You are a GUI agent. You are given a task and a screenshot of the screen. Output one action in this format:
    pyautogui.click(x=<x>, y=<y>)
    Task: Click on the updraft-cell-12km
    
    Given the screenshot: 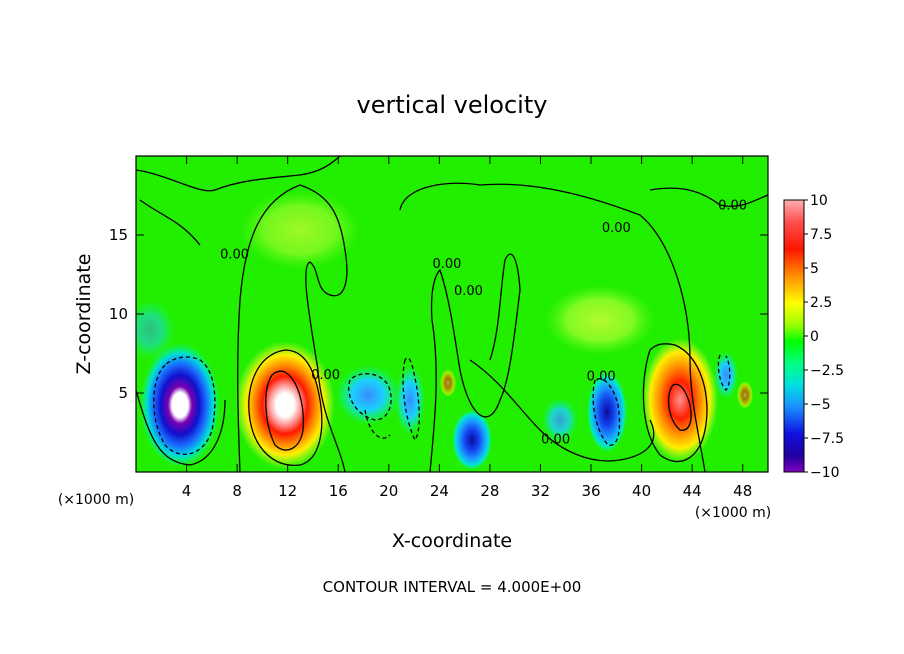 What is the action you would take?
    pyautogui.click(x=285, y=405)
    